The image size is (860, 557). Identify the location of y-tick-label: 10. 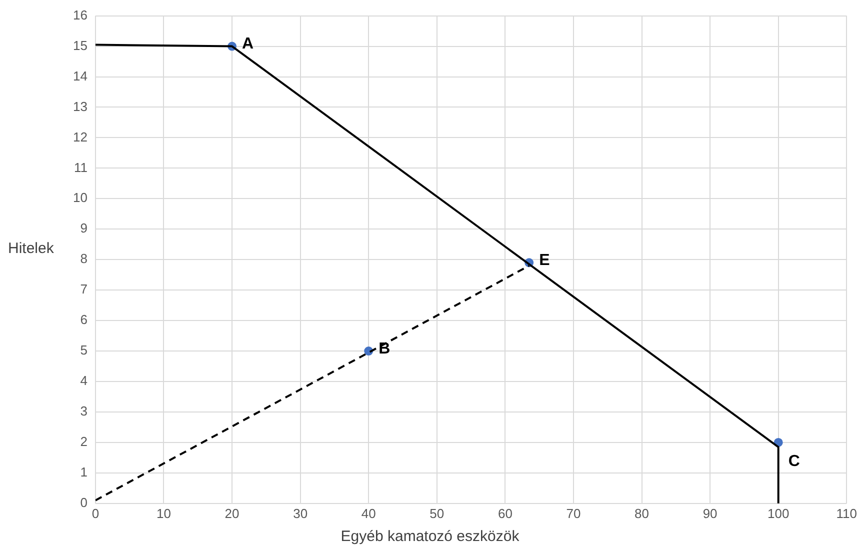
(80, 198).